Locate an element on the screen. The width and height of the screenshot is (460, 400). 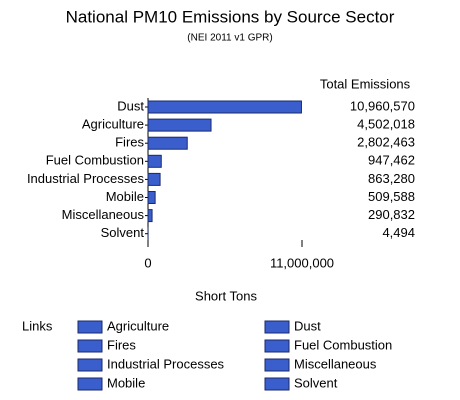
links-label: Links is located at coordinates (37, 325).